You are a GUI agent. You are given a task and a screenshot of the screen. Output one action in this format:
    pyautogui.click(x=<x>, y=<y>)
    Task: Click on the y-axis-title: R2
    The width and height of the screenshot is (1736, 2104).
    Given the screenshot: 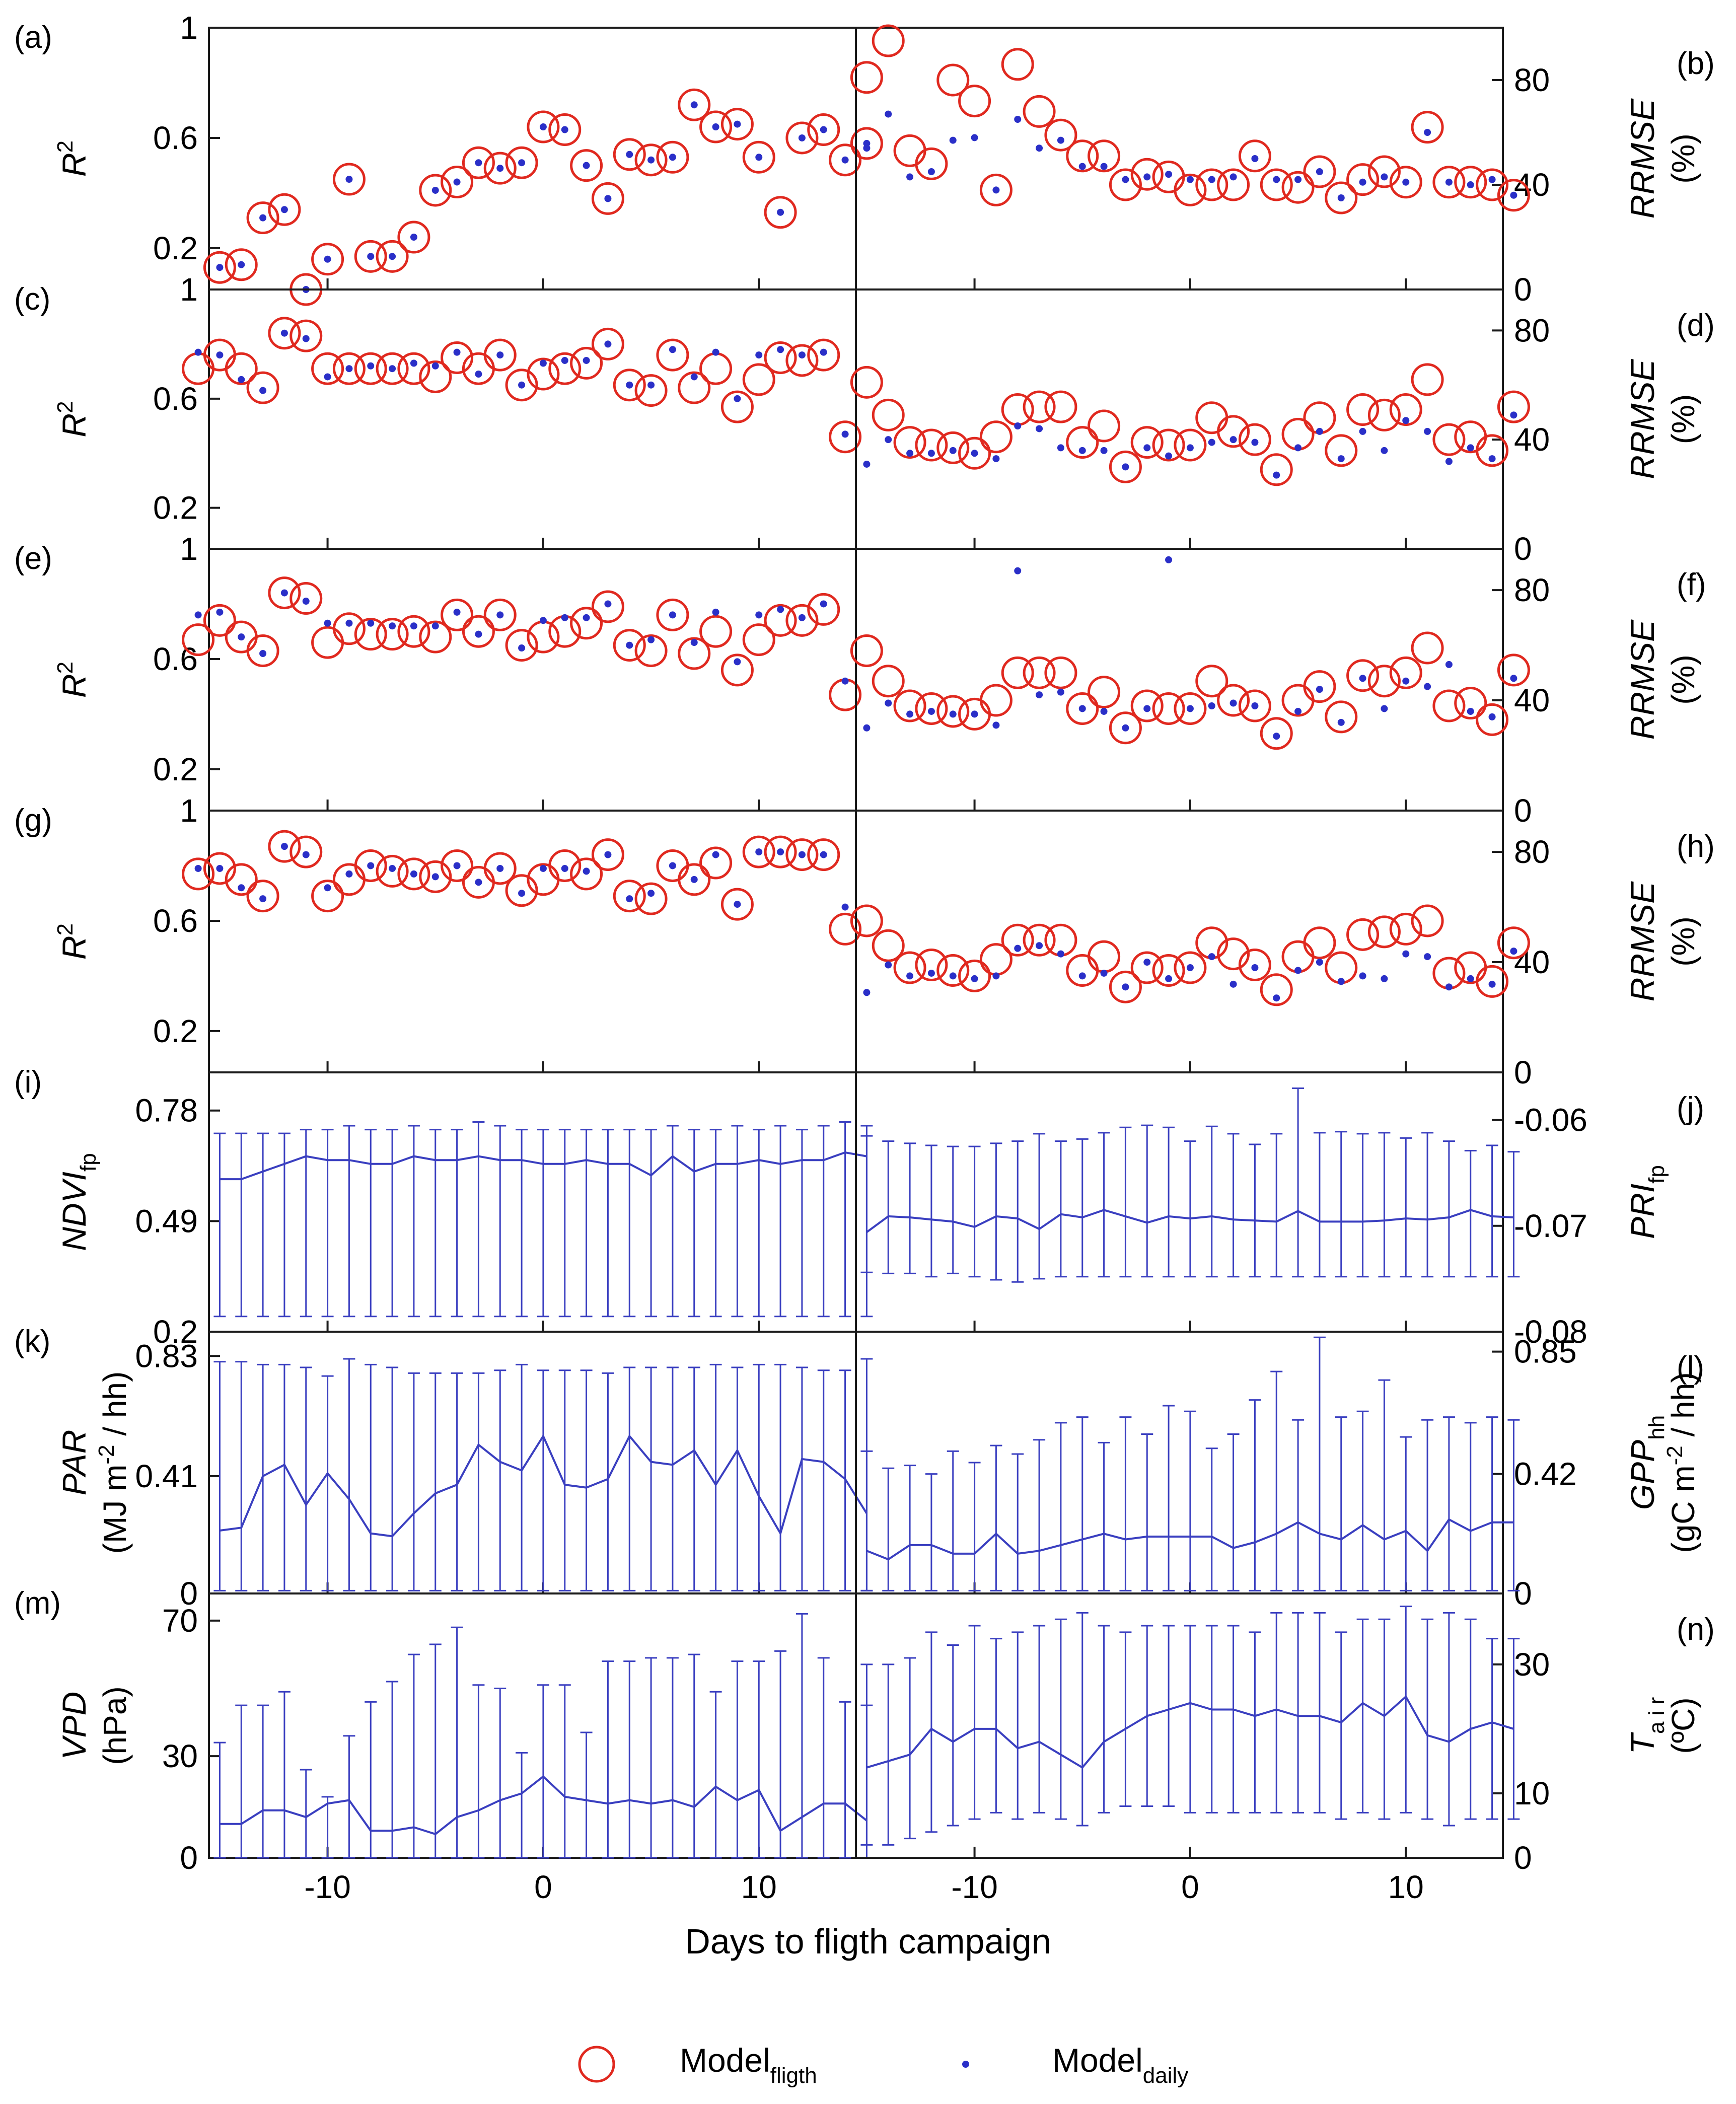 What is the action you would take?
    pyautogui.click(x=73, y=158)
    